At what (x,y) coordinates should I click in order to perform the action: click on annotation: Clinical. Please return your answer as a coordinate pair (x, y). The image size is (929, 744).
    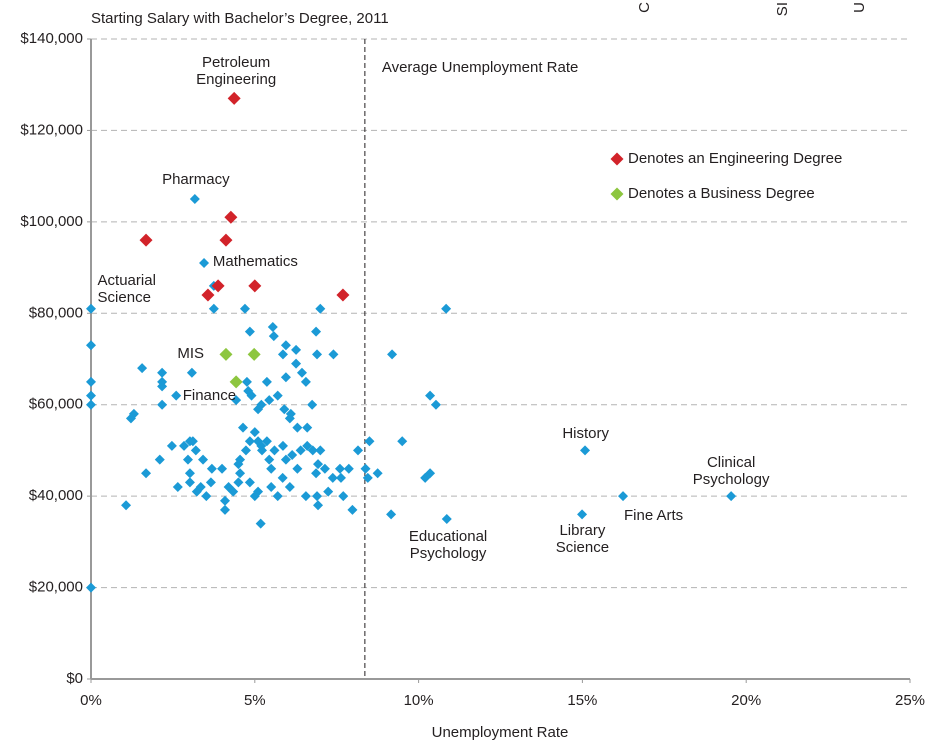
    Looking at the image, I should click on (731, 462).